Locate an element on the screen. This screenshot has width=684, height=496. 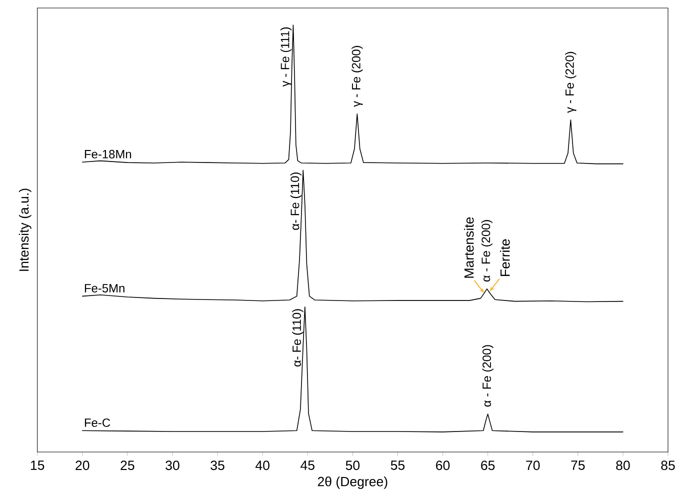
x-tick-label: 50 is located at coordinates (353, 465).